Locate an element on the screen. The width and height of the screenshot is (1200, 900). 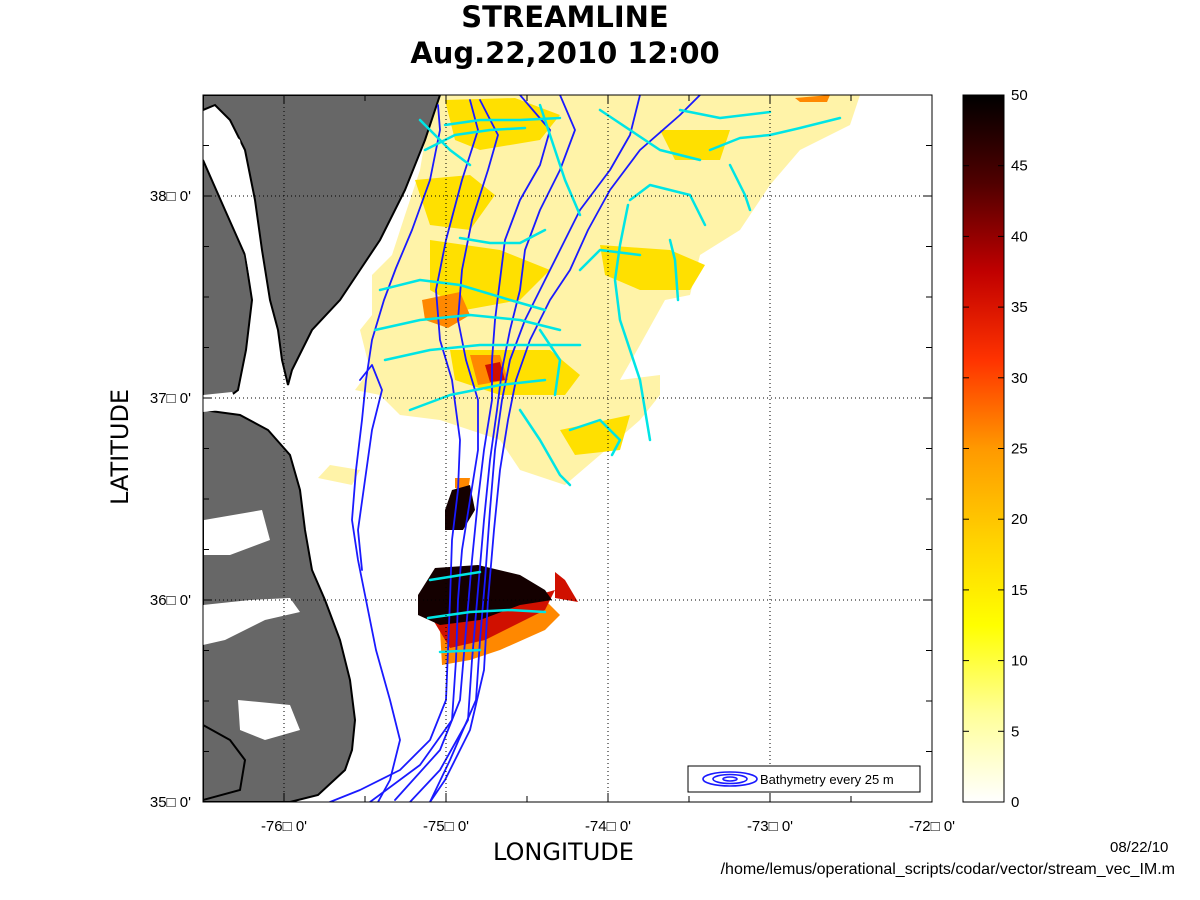
colorbar-tick-label: 25 is located at coordinates (1019, 449).